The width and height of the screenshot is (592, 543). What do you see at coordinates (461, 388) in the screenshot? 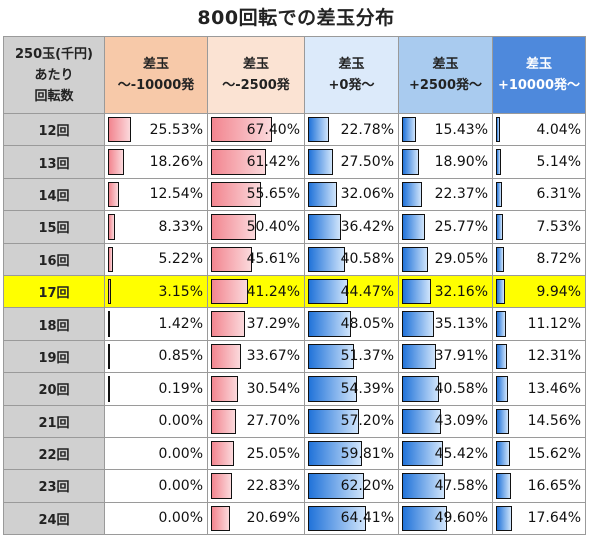
I see `data-value: 40.58%` at bounding box center [461, 388].